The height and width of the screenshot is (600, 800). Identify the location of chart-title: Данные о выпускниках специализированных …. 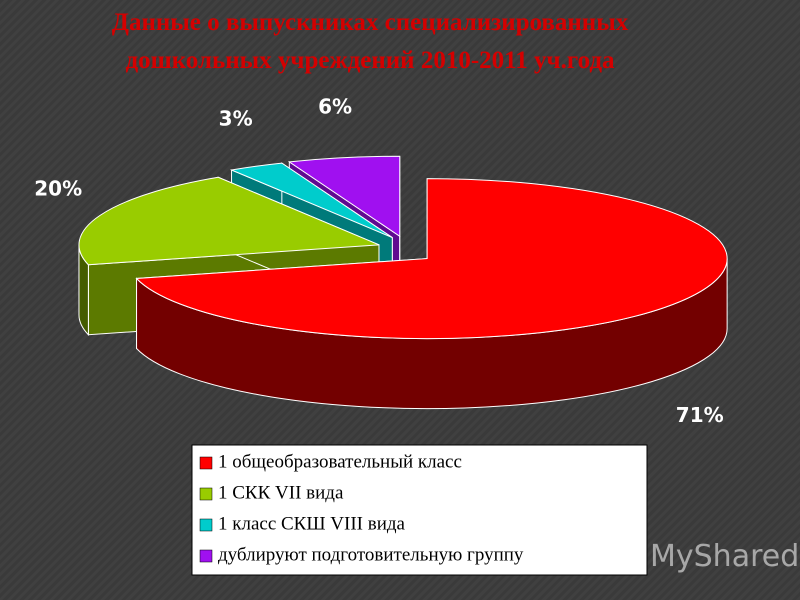
(370, 41).